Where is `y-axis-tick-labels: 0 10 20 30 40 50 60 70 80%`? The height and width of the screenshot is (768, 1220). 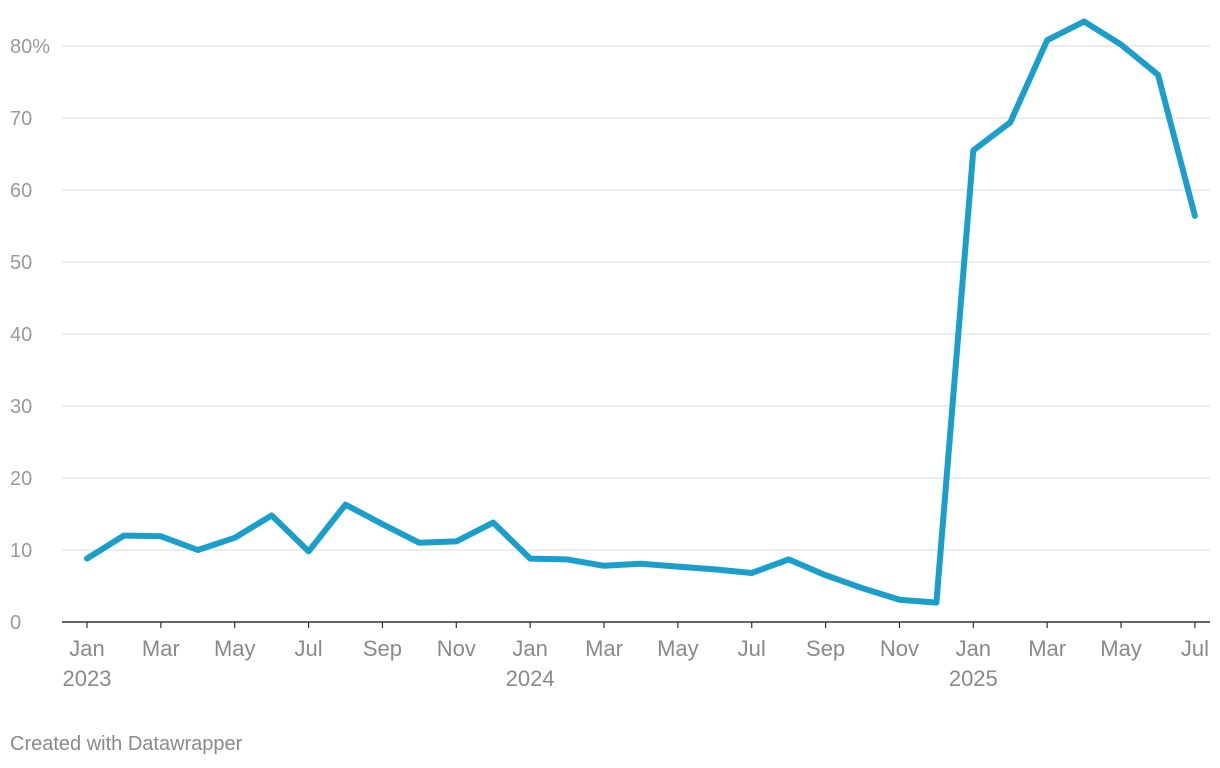
y-axis-tick-labels: 0 10 20 30 40 50 60 70 80% is located at coordinates (30, 335).